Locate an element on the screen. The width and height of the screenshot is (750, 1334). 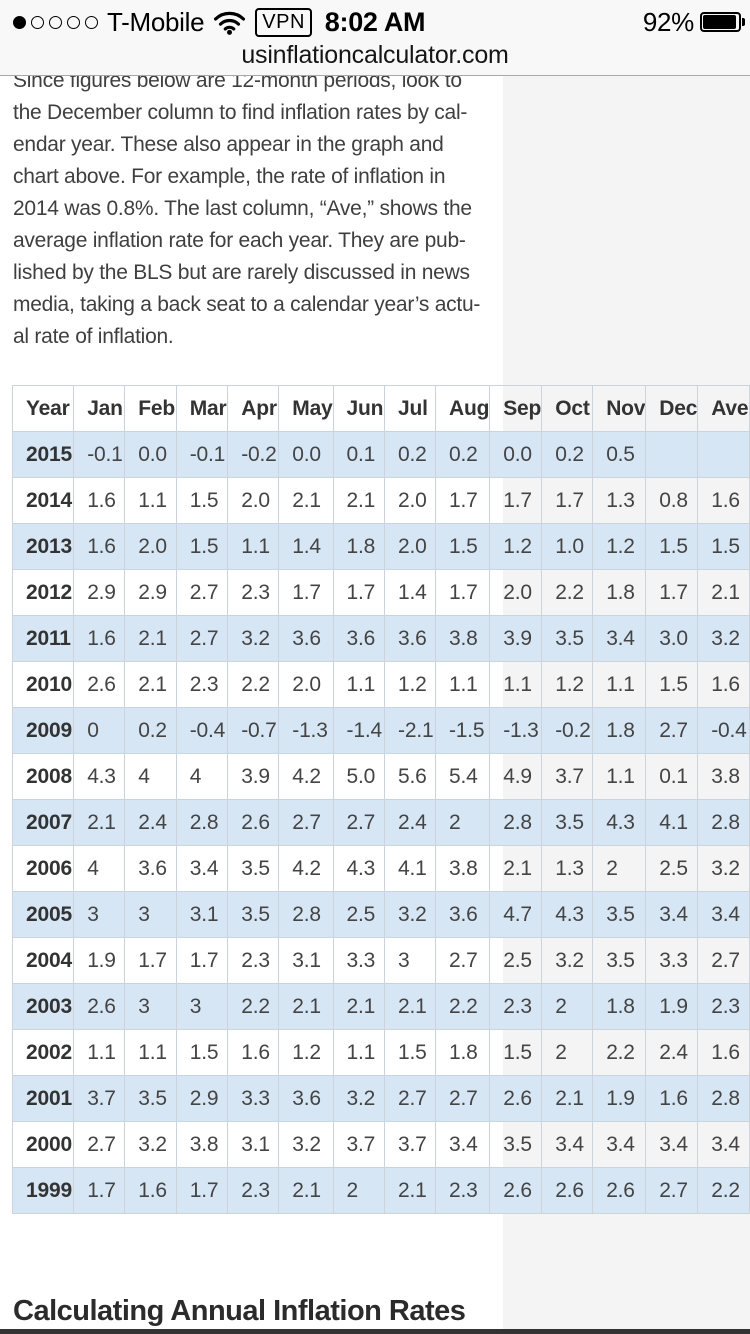
rate-cell: -2.1 is located at coordinates (410, 730).